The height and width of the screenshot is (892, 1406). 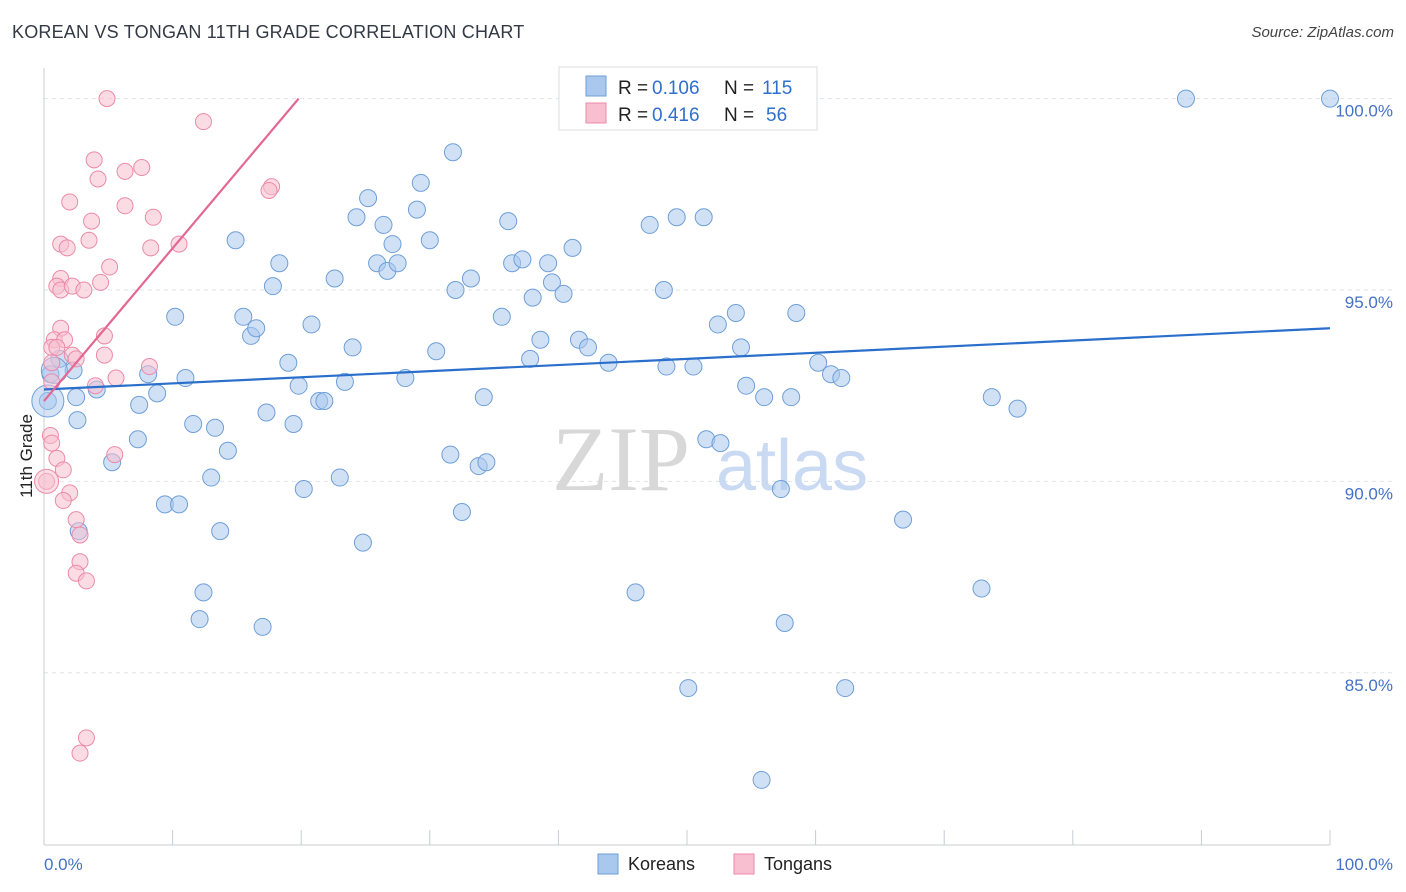 What do you see at coordinates (710, 459) in the screenshot?
I see `watermark: ZIP atlas` at bounding box center [710, 459].